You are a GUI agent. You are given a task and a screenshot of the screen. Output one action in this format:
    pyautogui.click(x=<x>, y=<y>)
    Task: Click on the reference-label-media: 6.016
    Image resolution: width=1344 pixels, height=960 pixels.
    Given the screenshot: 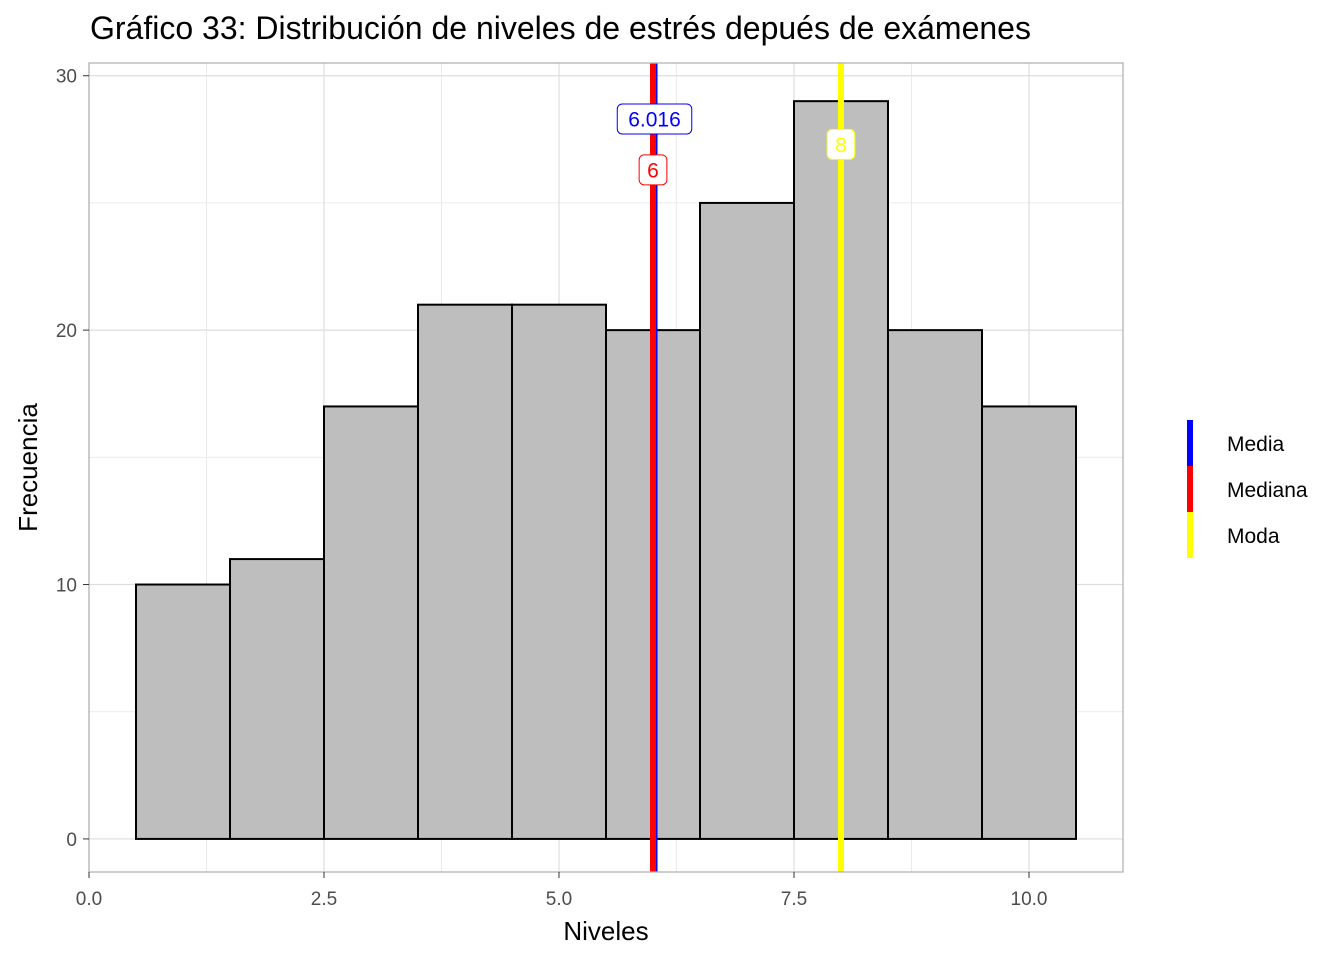 What is the action you would take?
    pyautogui.click(x=654, y=119)
    